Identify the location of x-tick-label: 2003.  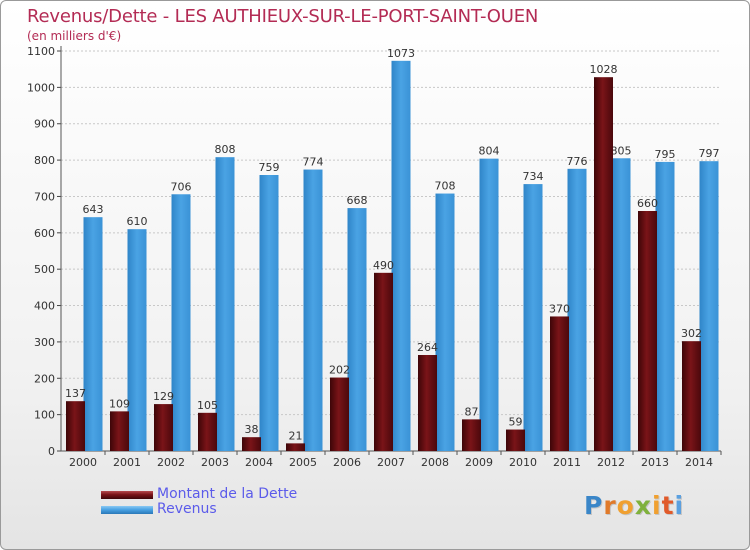
(215, 462).